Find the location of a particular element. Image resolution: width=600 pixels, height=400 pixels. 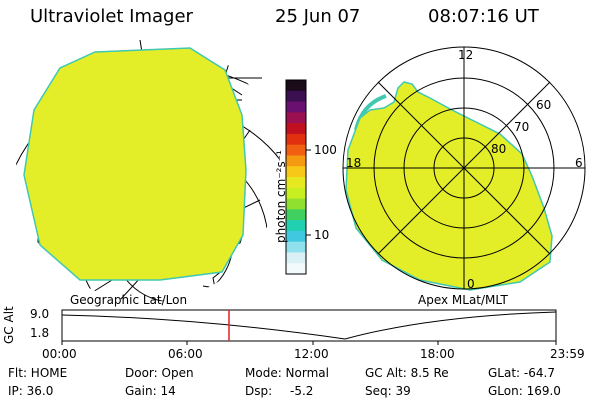

orbit-xtick-0600: 06:00 is located at coordinates (185, 354).